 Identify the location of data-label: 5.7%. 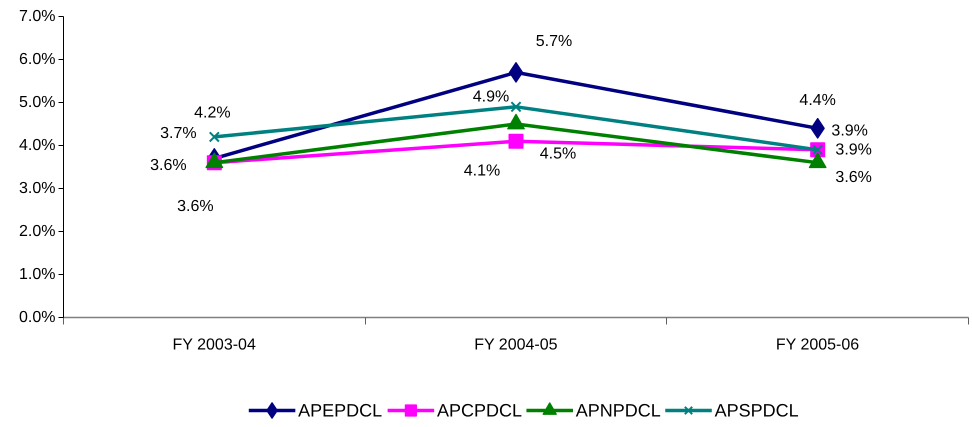
(554, 41).